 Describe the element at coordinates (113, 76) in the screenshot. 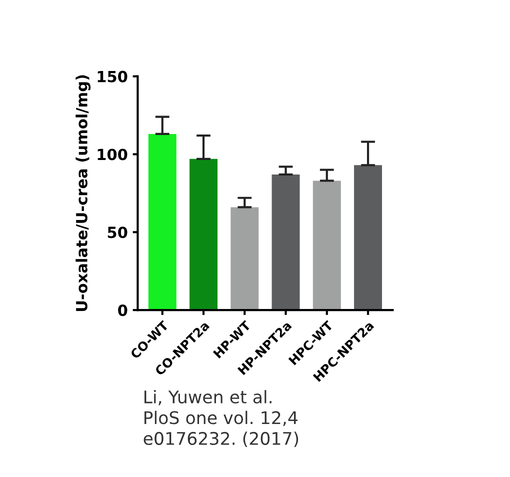

I see `y-tick-label: 150` at that location.